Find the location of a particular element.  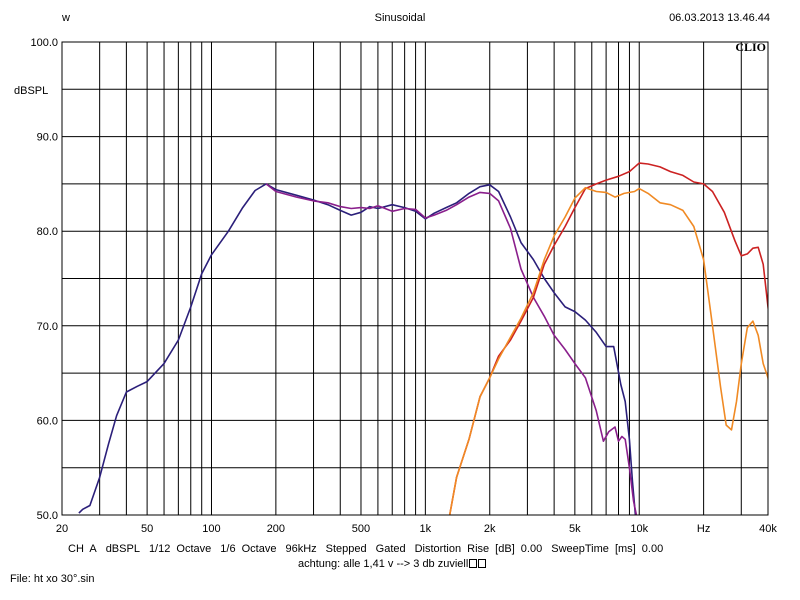

y-axis-label: dBSPL is located at coordinates (31, 91).